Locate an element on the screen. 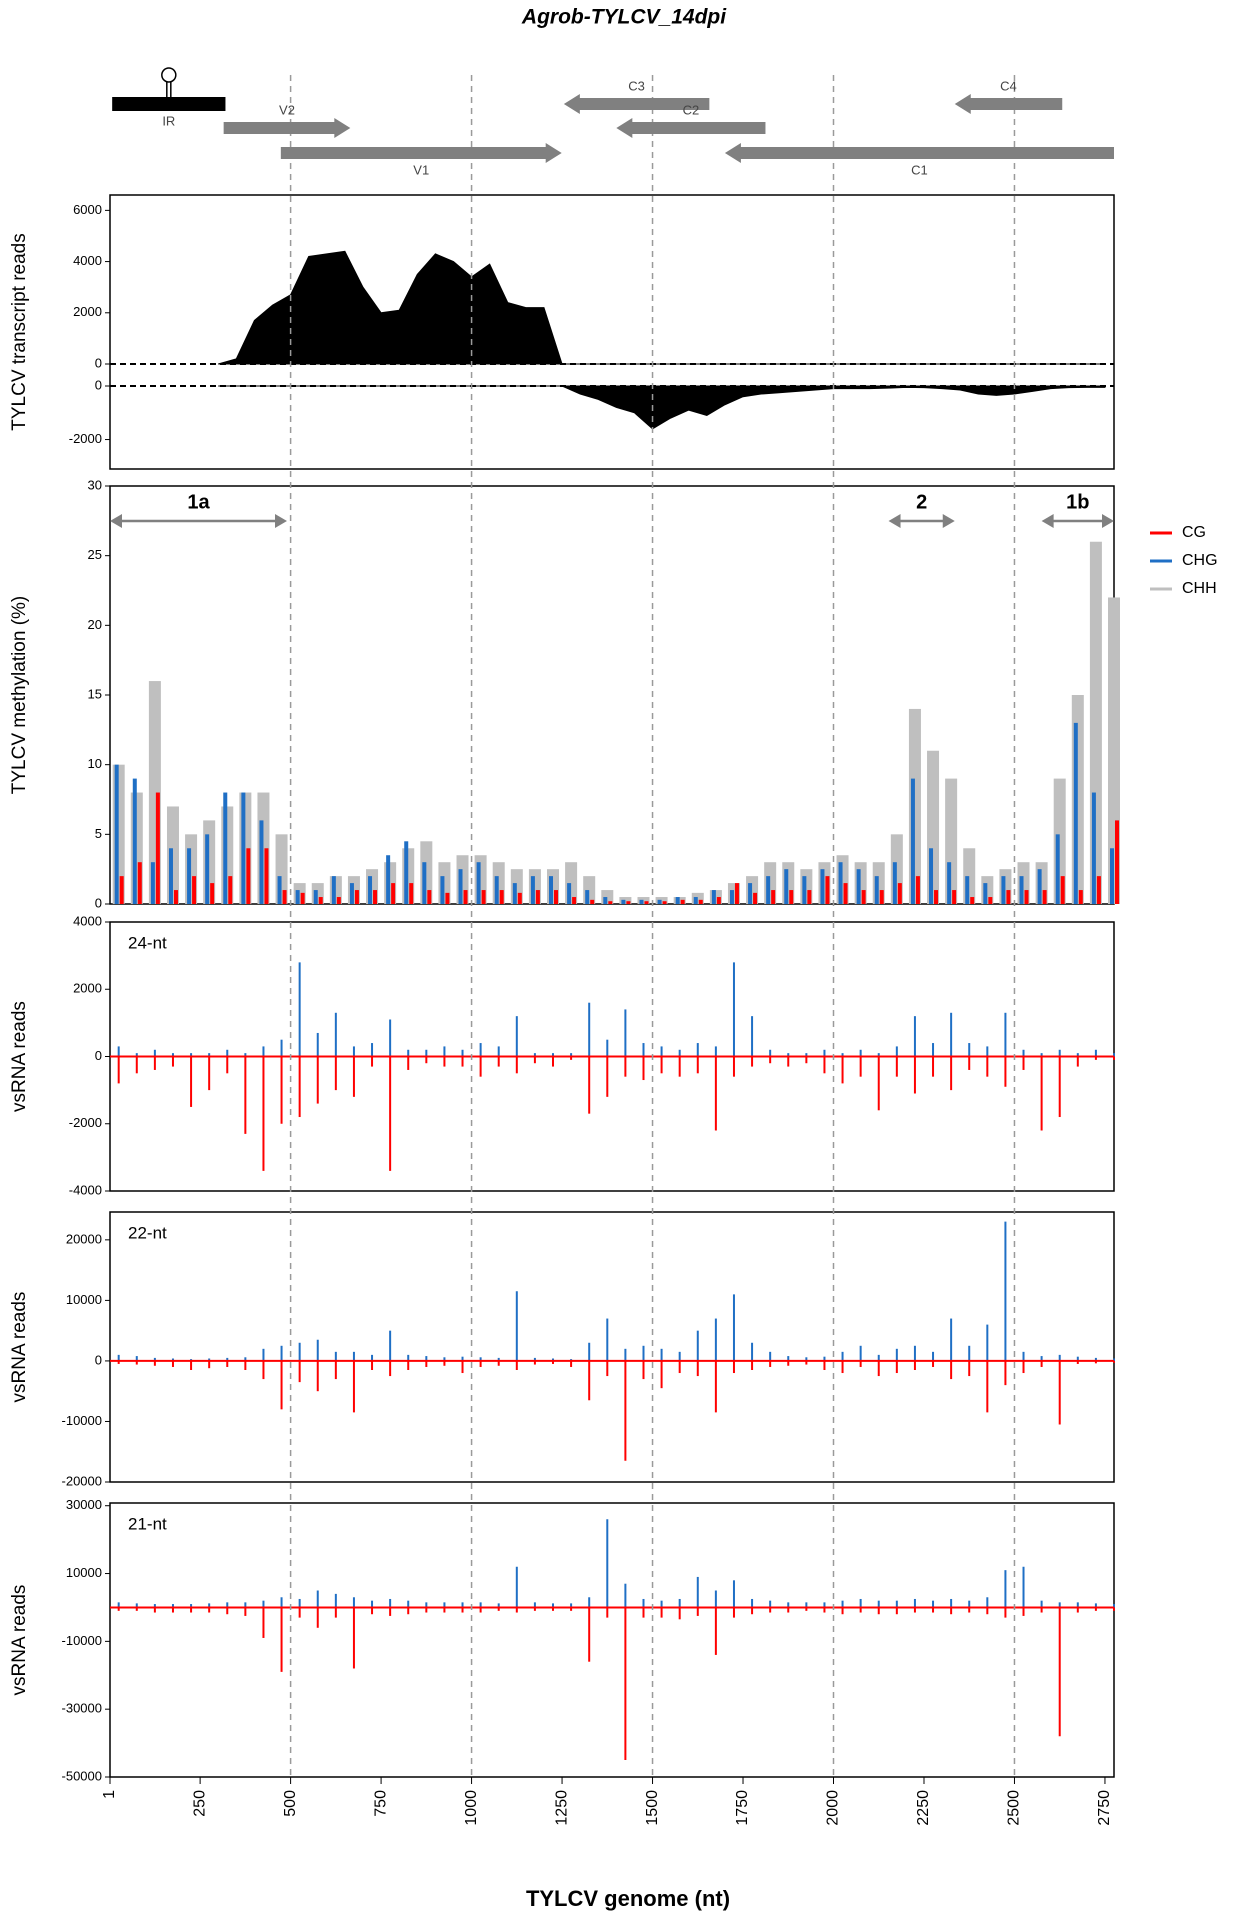 This screenshot has width=1246, height=1923. x-tick-label: 1250 is located at coordinates (561, 1808).